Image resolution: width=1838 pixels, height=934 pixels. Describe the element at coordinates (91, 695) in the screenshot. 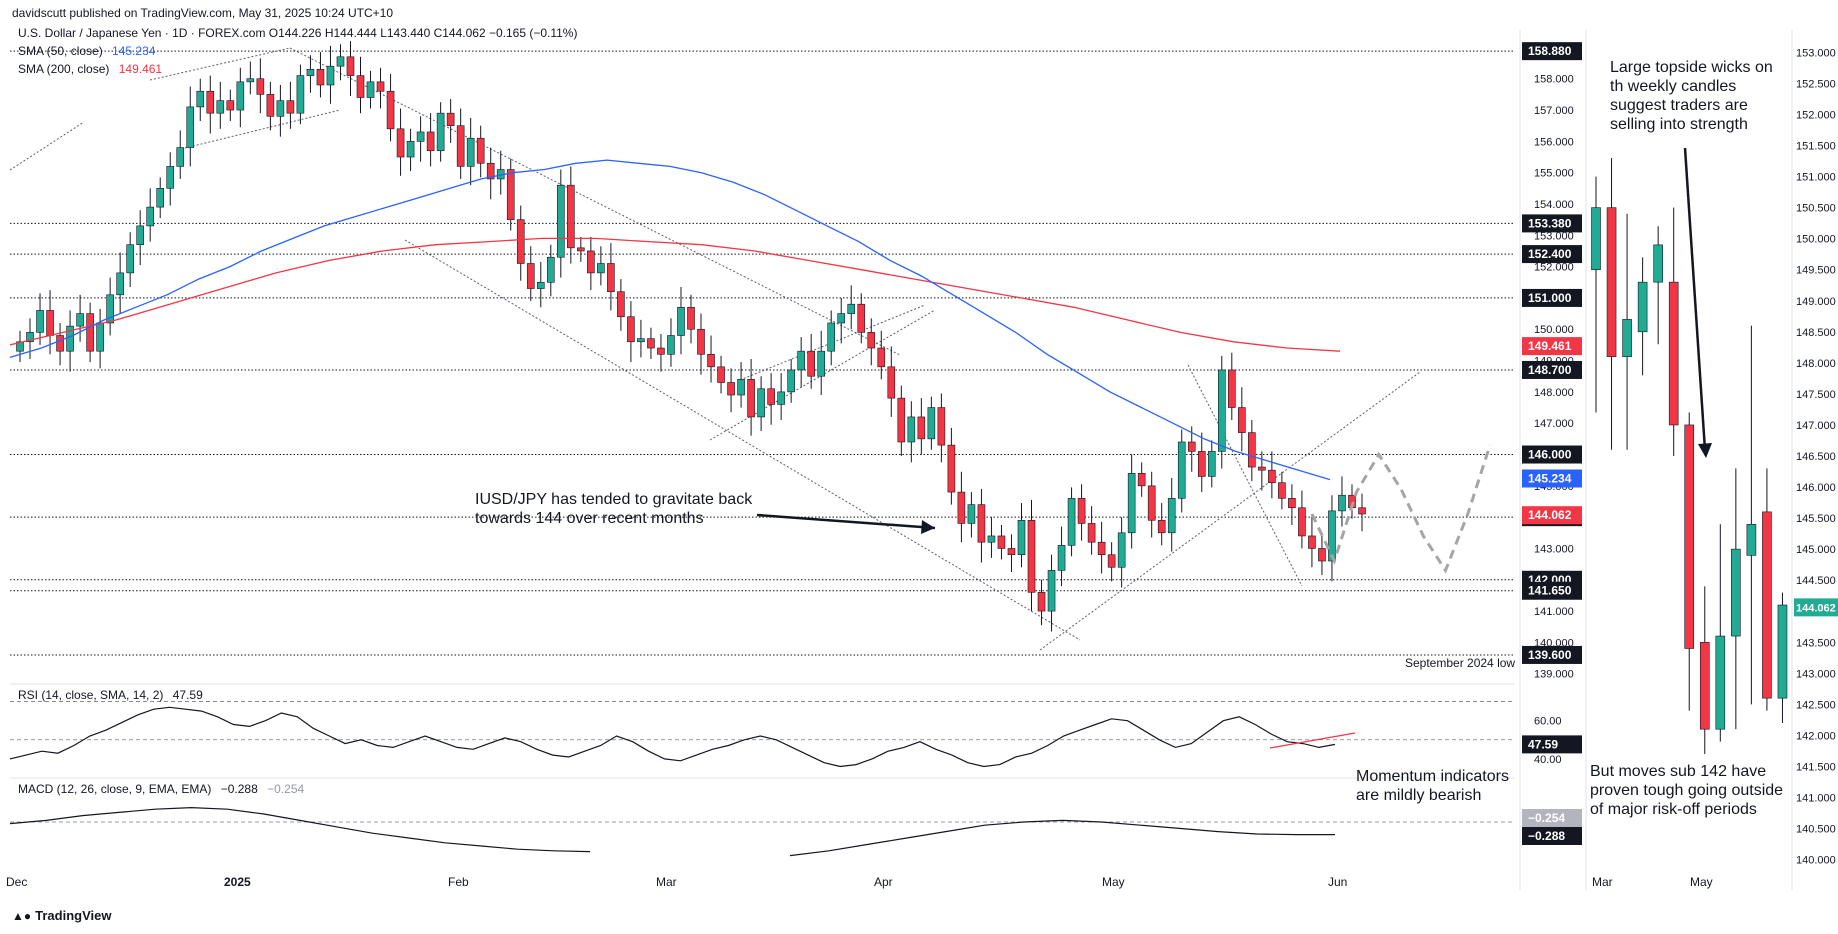

I see `rsi-label: RSI (14, close, SMA, 14, 2)` at that location.